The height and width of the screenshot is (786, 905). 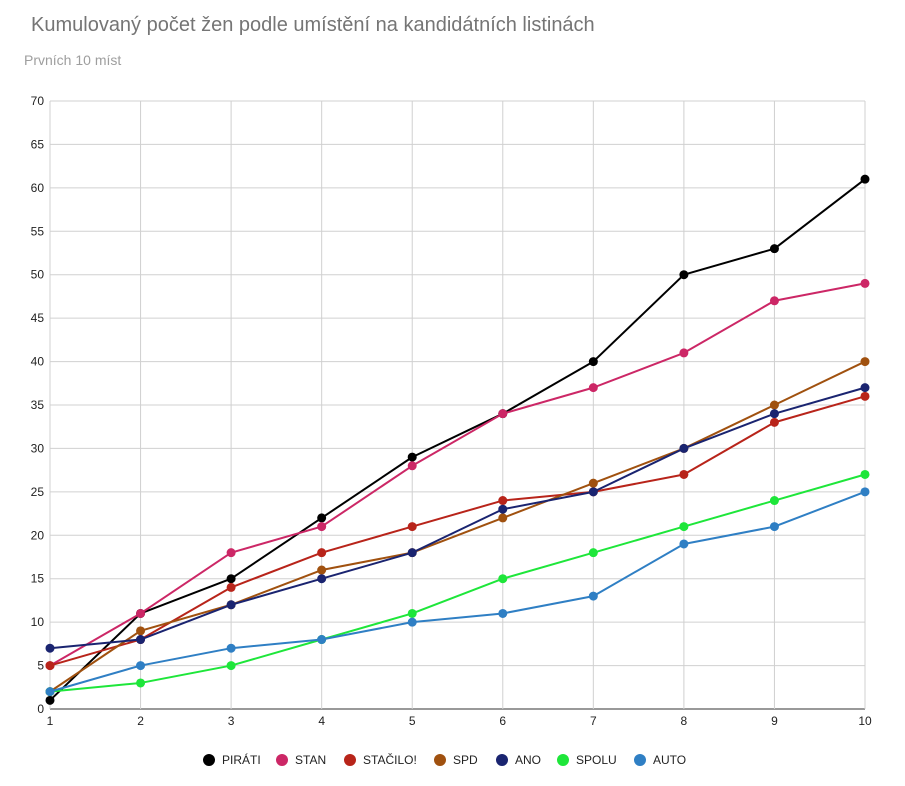 I want to click on y-tick-label: 70, so click(x=38, y=101).